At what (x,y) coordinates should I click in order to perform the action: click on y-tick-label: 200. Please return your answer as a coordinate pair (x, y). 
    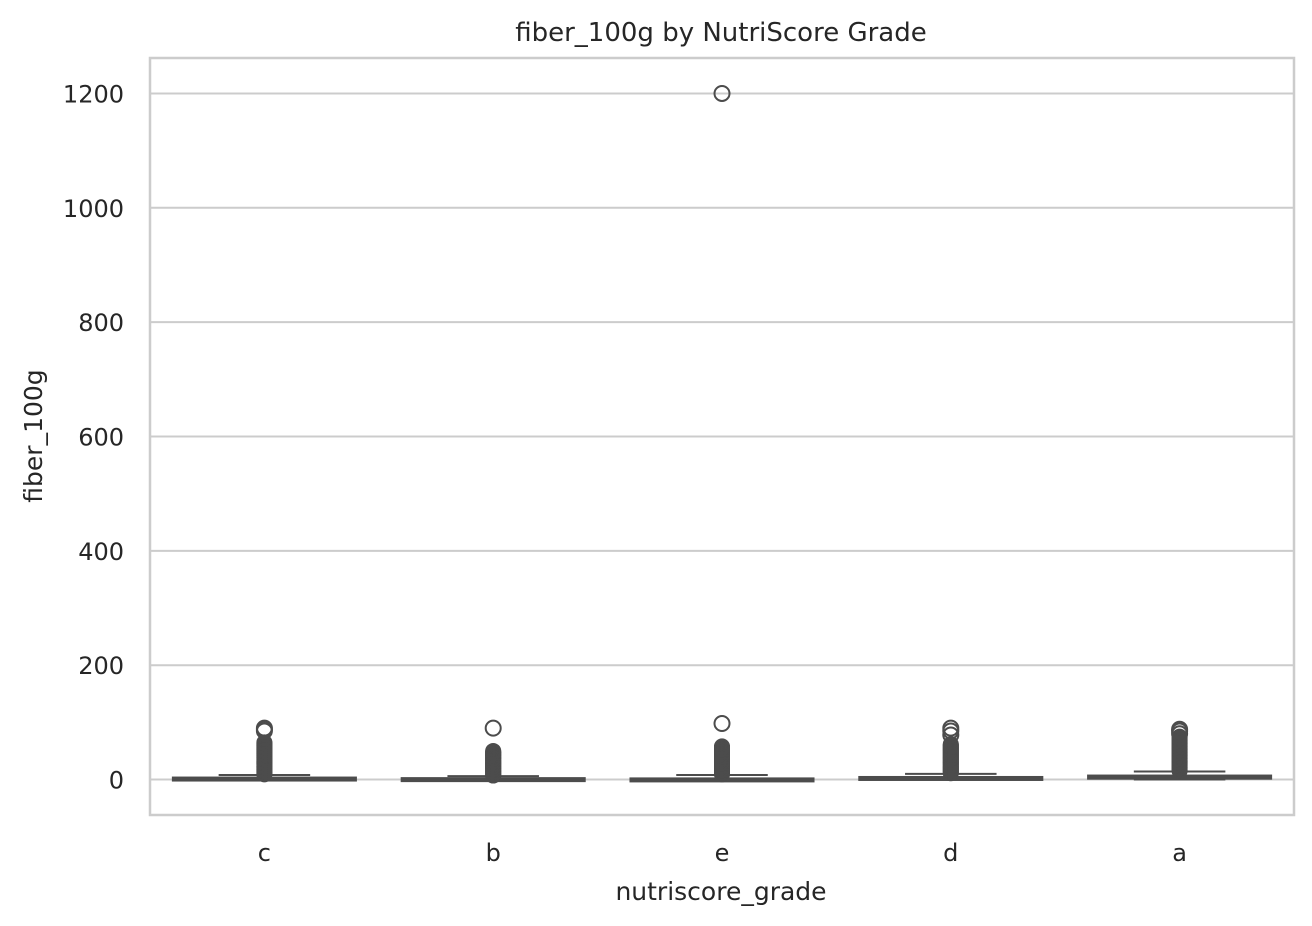
    Looking at the image, I should click on (101, 666).